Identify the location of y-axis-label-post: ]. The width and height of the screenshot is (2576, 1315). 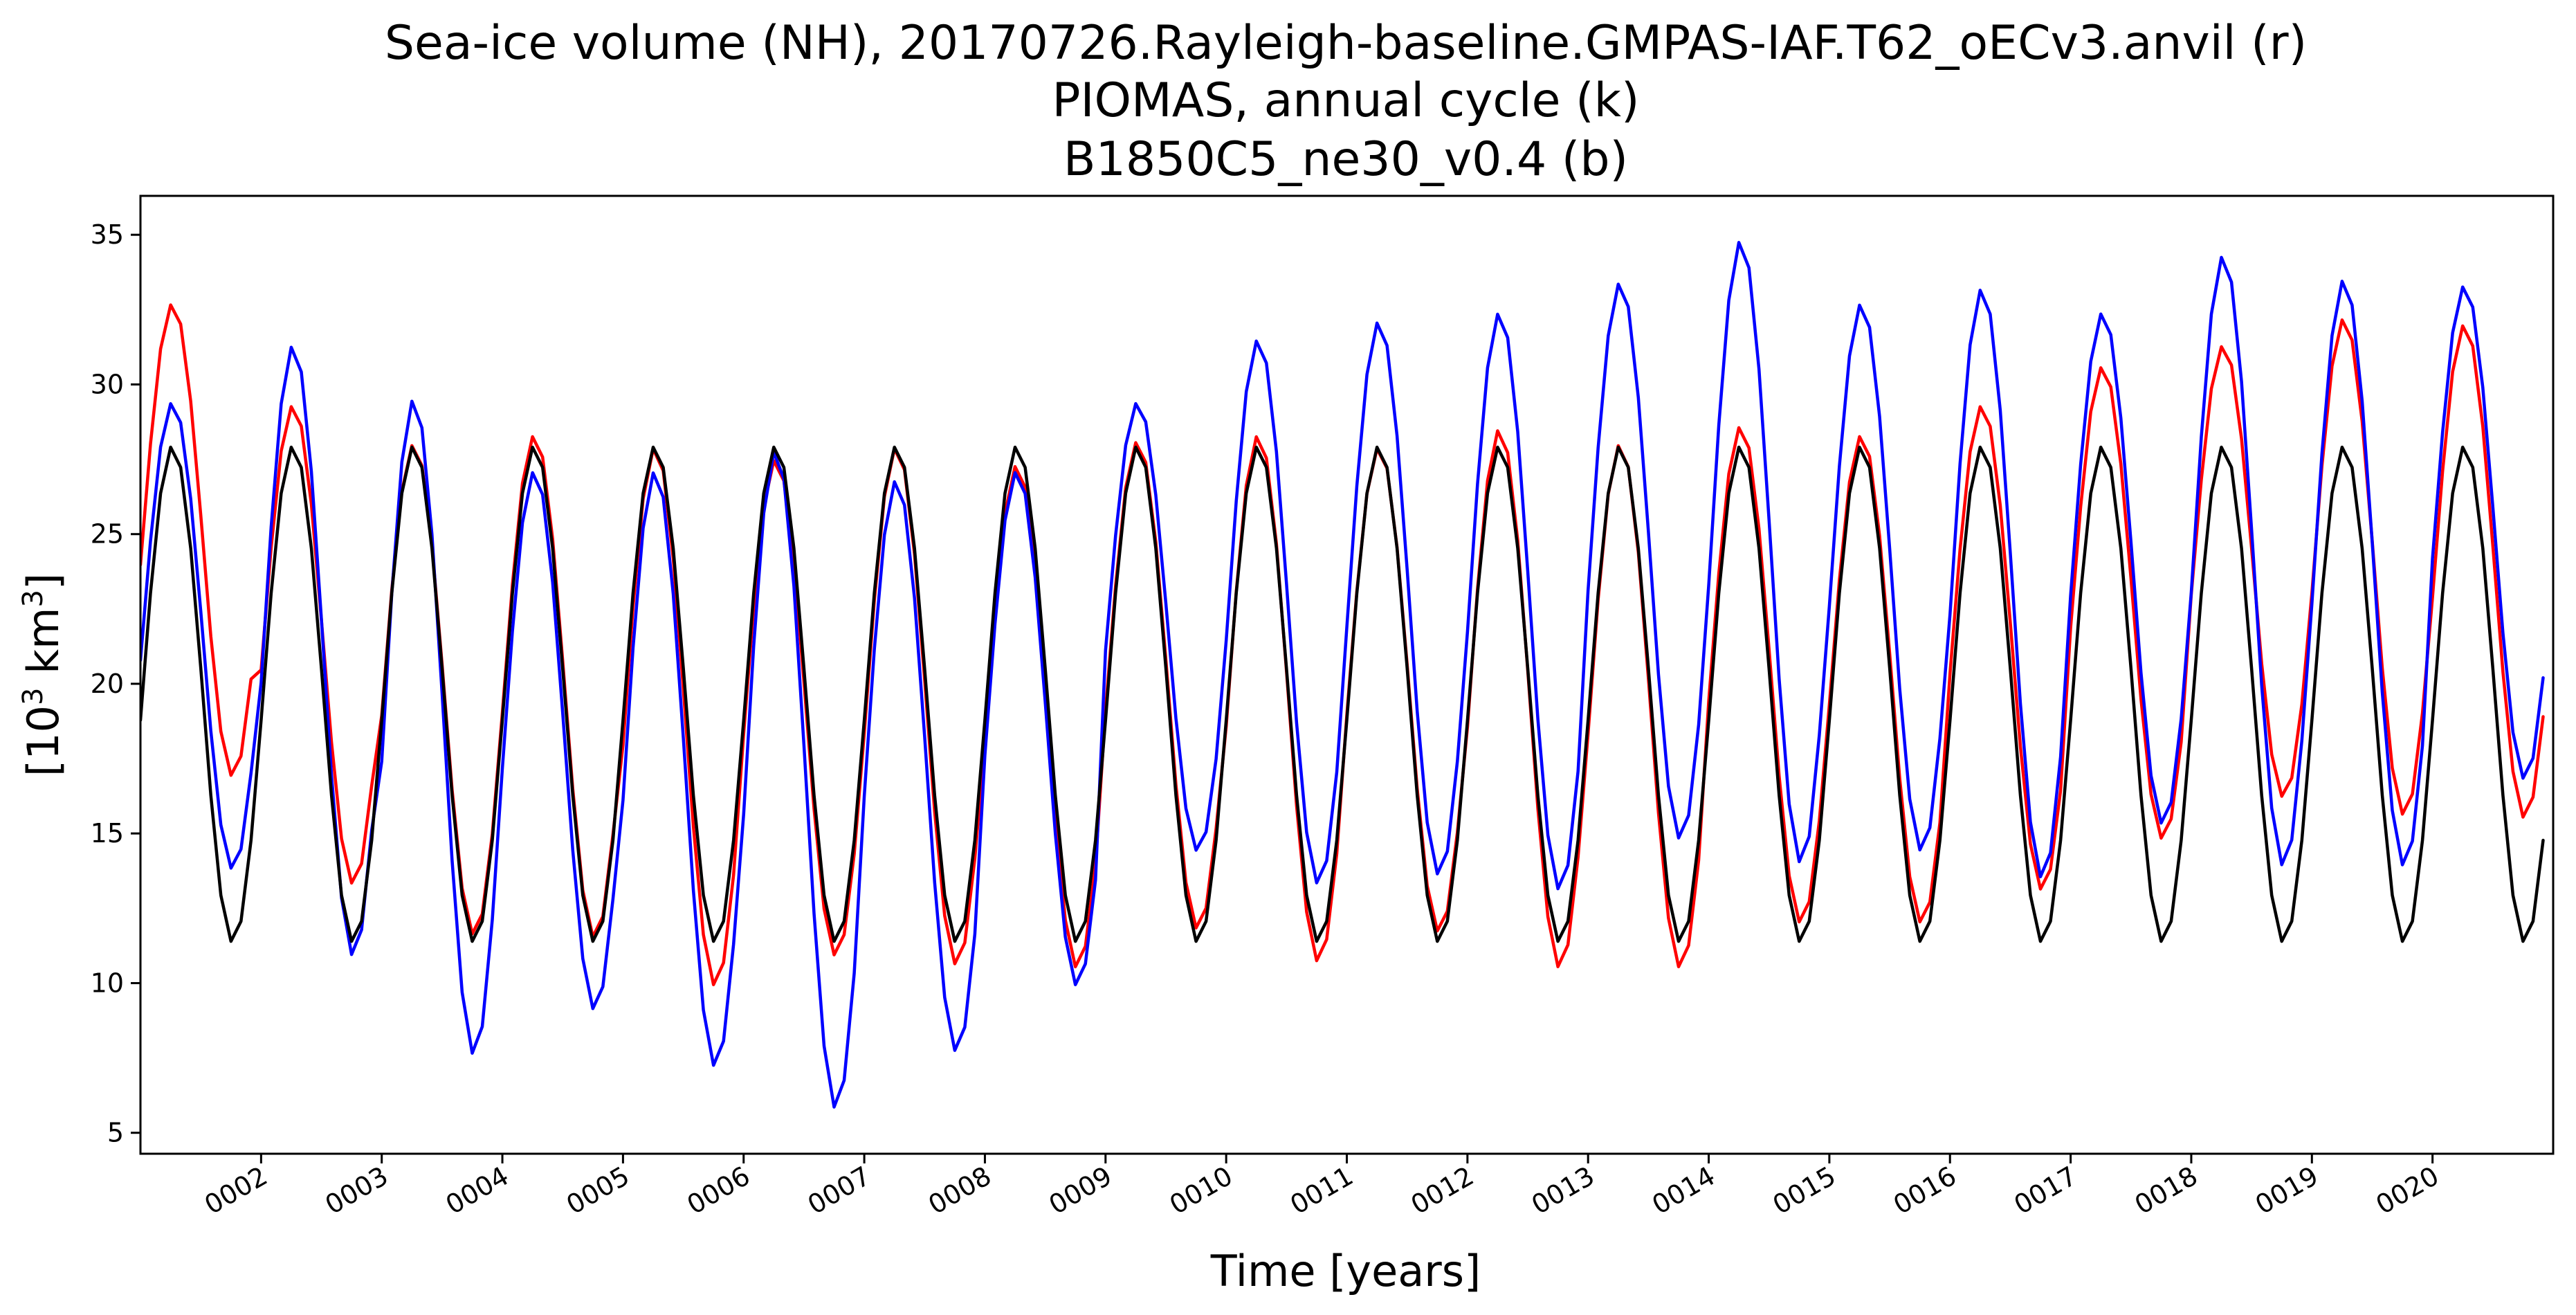
(43, 581).